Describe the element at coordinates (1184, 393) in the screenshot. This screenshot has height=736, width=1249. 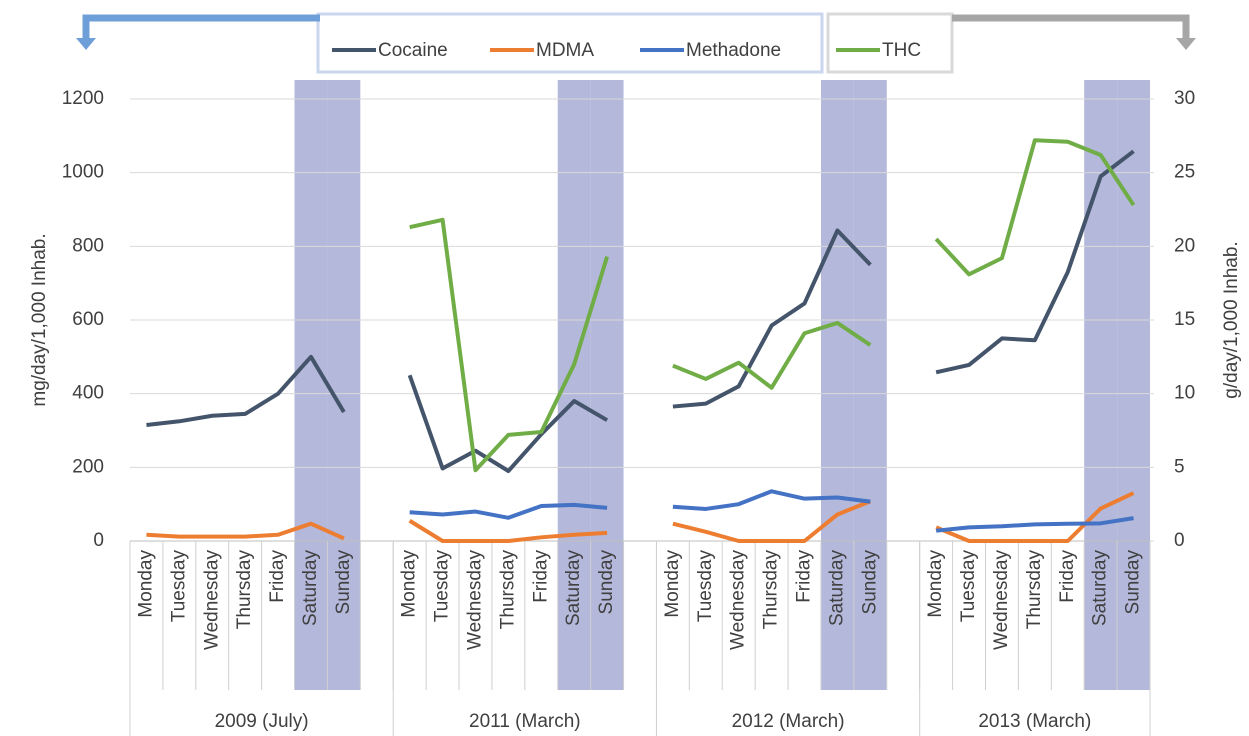
I see `y2-tick-label: 10` at that location.